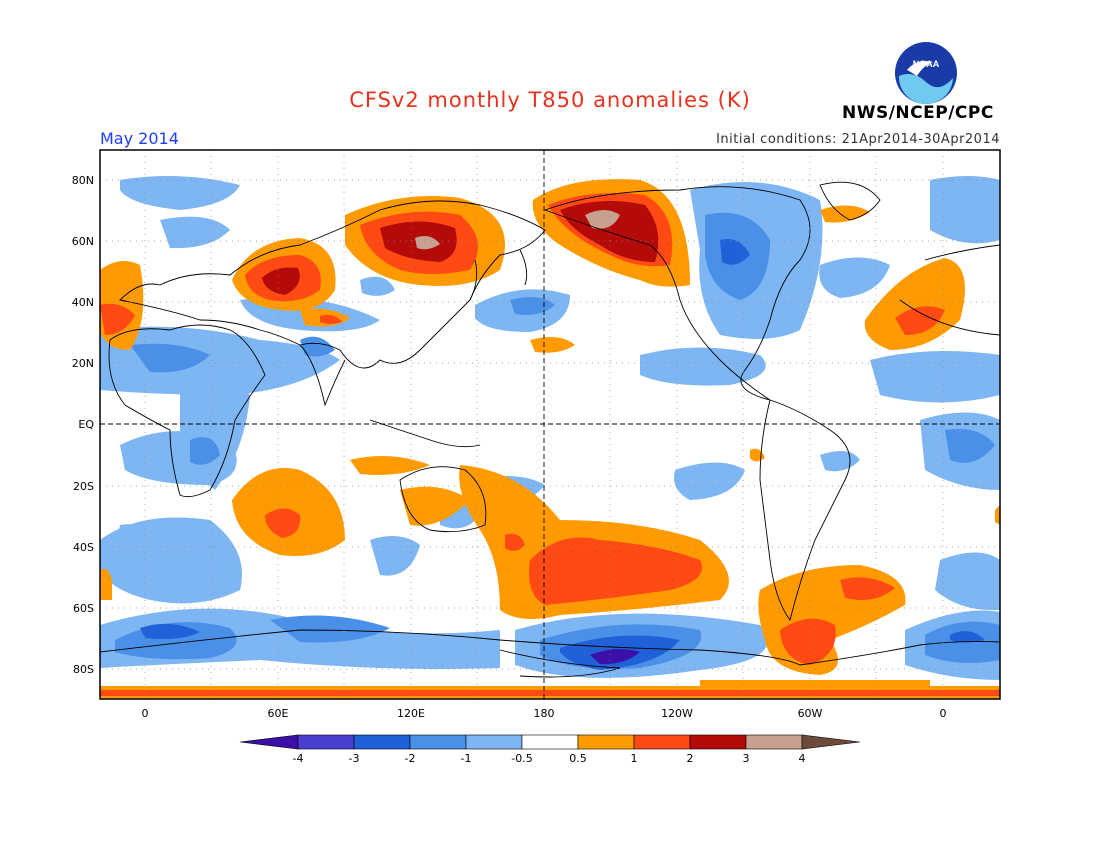  Describe the element at coordinates (746, 758) in the screenshot. I see `colorbar-label: 3` at that location.